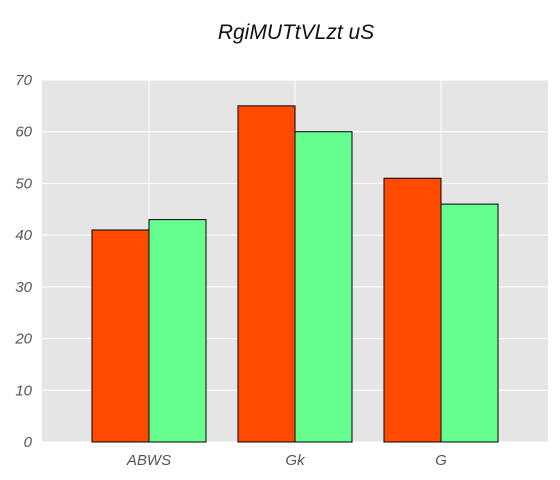  What do you see at coordinates (23, 390) in the screenshot?
I see `y-tick-label: 10` at bounding box center [23, 390].